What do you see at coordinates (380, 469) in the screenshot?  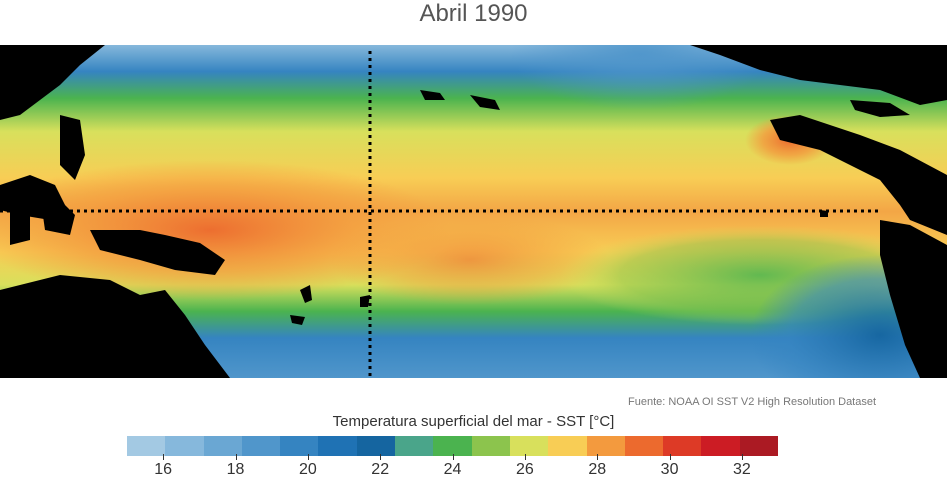 I see `colorbar-tick-label: 22` at bounding box center [380, 469].